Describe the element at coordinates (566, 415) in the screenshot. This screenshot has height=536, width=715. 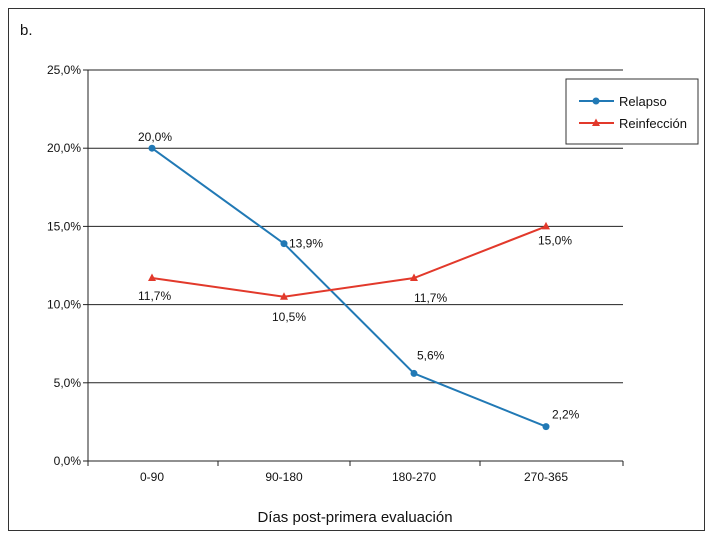
I see `data-label: 2,2%` at that location.